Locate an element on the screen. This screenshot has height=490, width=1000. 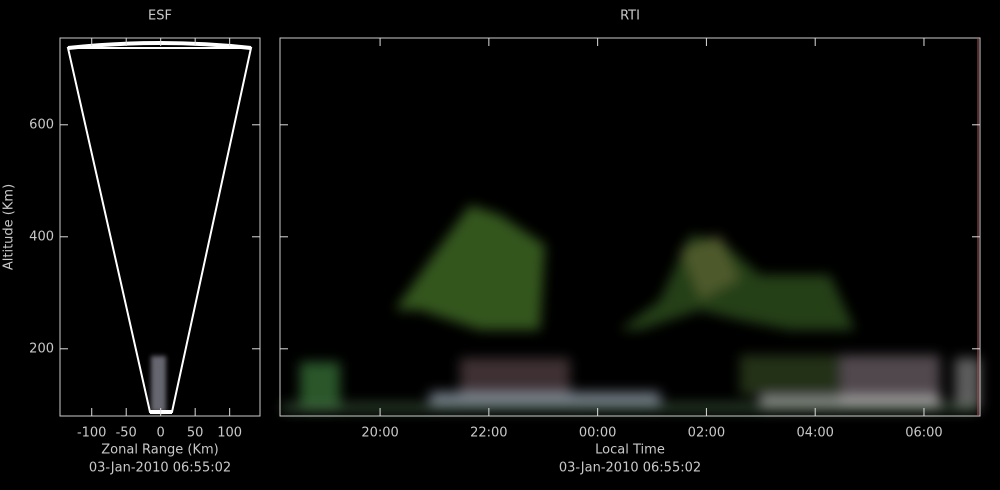
x-tick-label: 50 is located at coordinates (195, 433).